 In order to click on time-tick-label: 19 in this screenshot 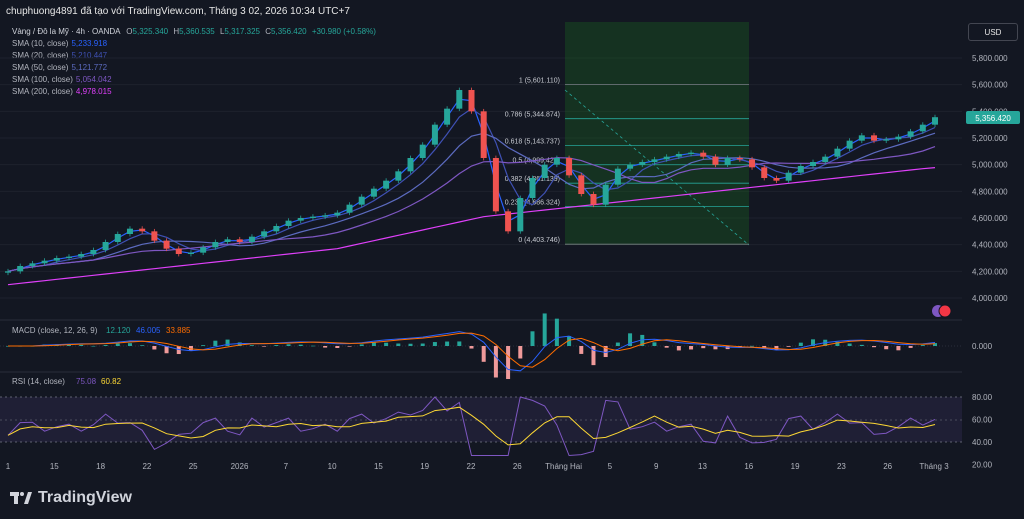, I will do `click(424, 466)`.